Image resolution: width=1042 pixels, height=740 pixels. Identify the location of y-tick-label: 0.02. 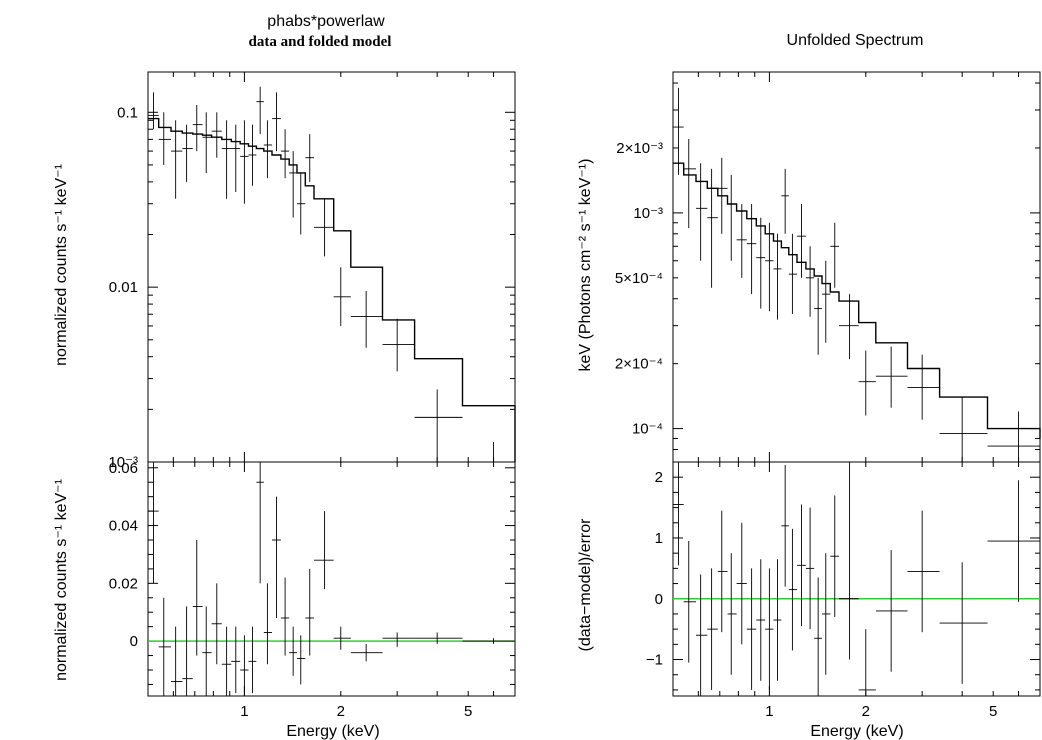
(123, 583).